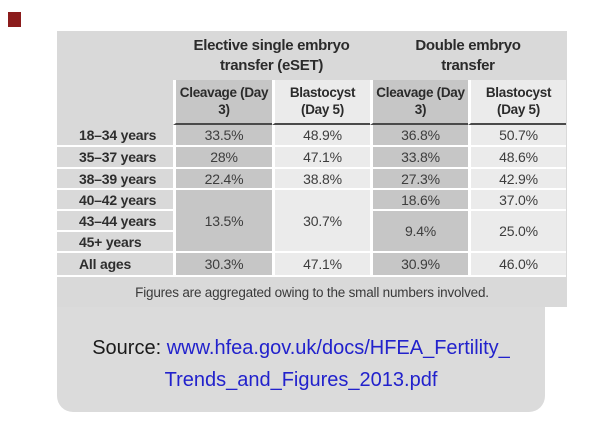 Image resolution: width=600 pixels, height=423 pixels. Describe the element at coordinates (321, 136) in the screenshot. I see `cell-18-34-eset-blastocyst: 48.9%` at that location.